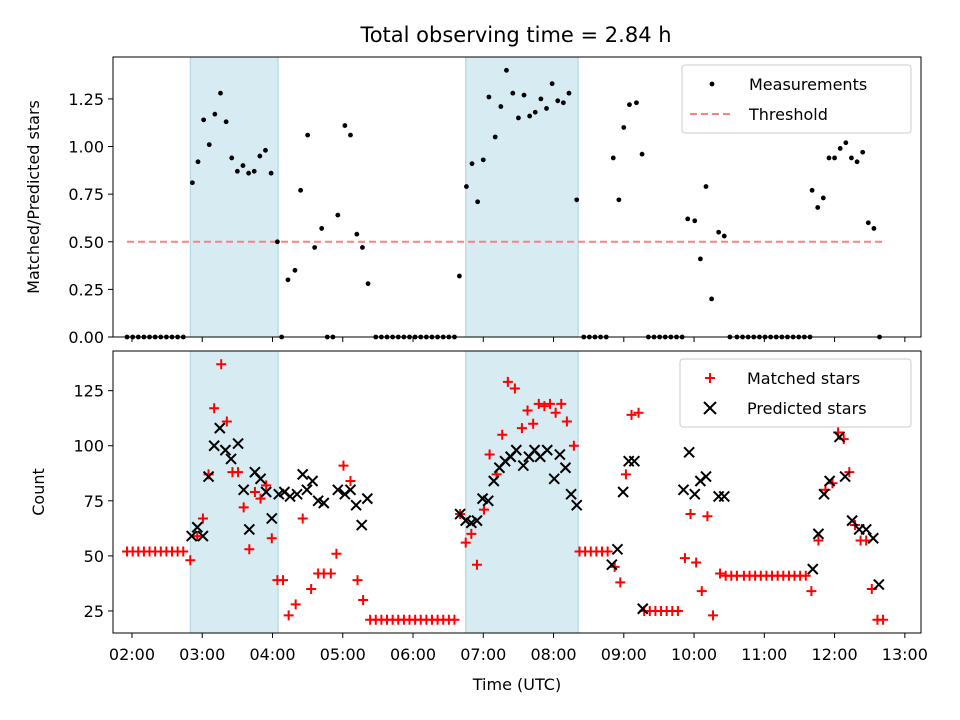  I want to click on bottom-y-axis-label: Count, so click(38, 492).